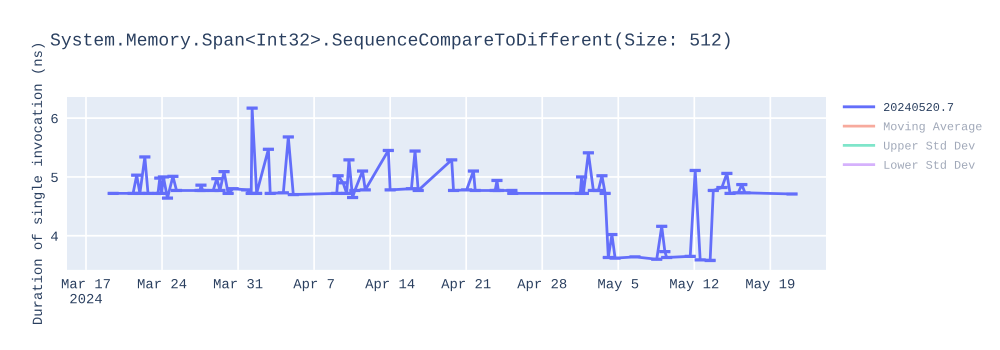  Describe the element at coordinates (618, 285) in the screenshot. I see `x-tick-label: May 5` at that location.